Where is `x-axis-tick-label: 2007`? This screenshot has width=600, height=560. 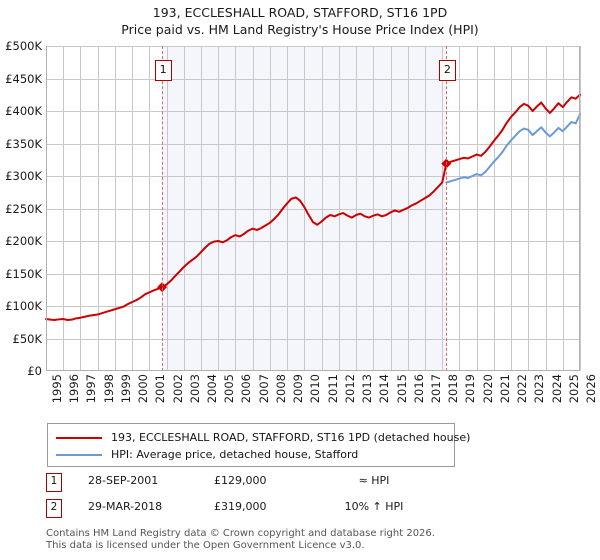
x-axis-tick-label: 2007 is located at coordinates (263, 389).